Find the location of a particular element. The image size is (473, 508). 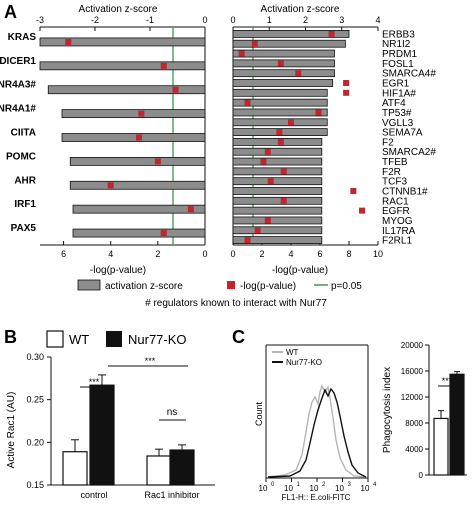

right-gene-label: VGLL3 is located at coordinates (398, 123).